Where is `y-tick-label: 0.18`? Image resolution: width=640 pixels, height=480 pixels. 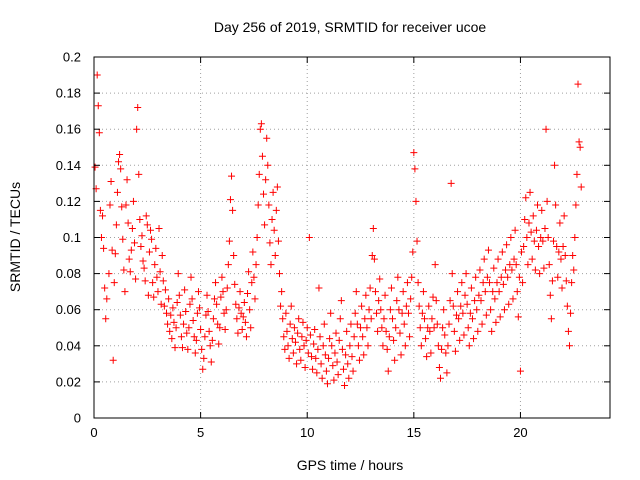
y-tick-label: 0.18 is located at coordinates (68, 93).